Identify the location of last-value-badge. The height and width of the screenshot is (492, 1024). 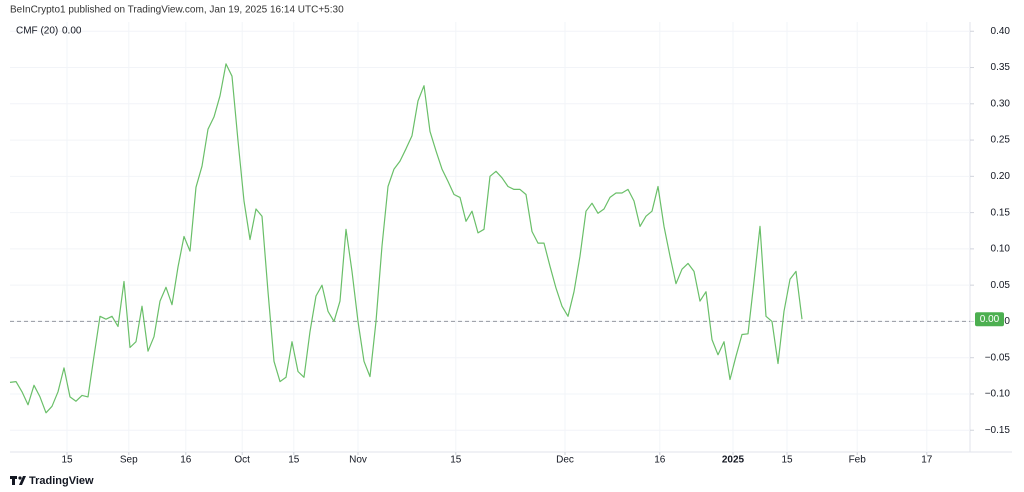
(989, 319).